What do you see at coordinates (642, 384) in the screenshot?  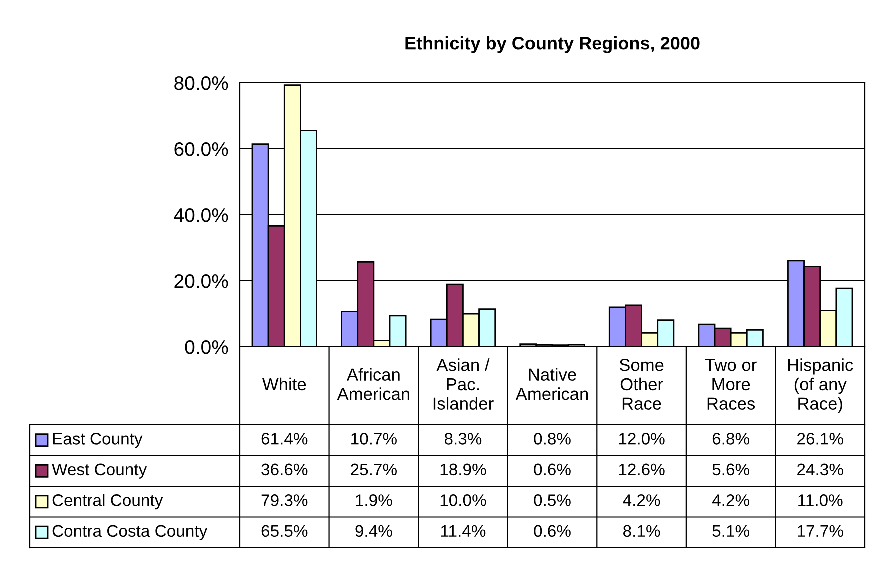 I see `x-tick-label: Some Other Race` at bounding box center [642, 384].